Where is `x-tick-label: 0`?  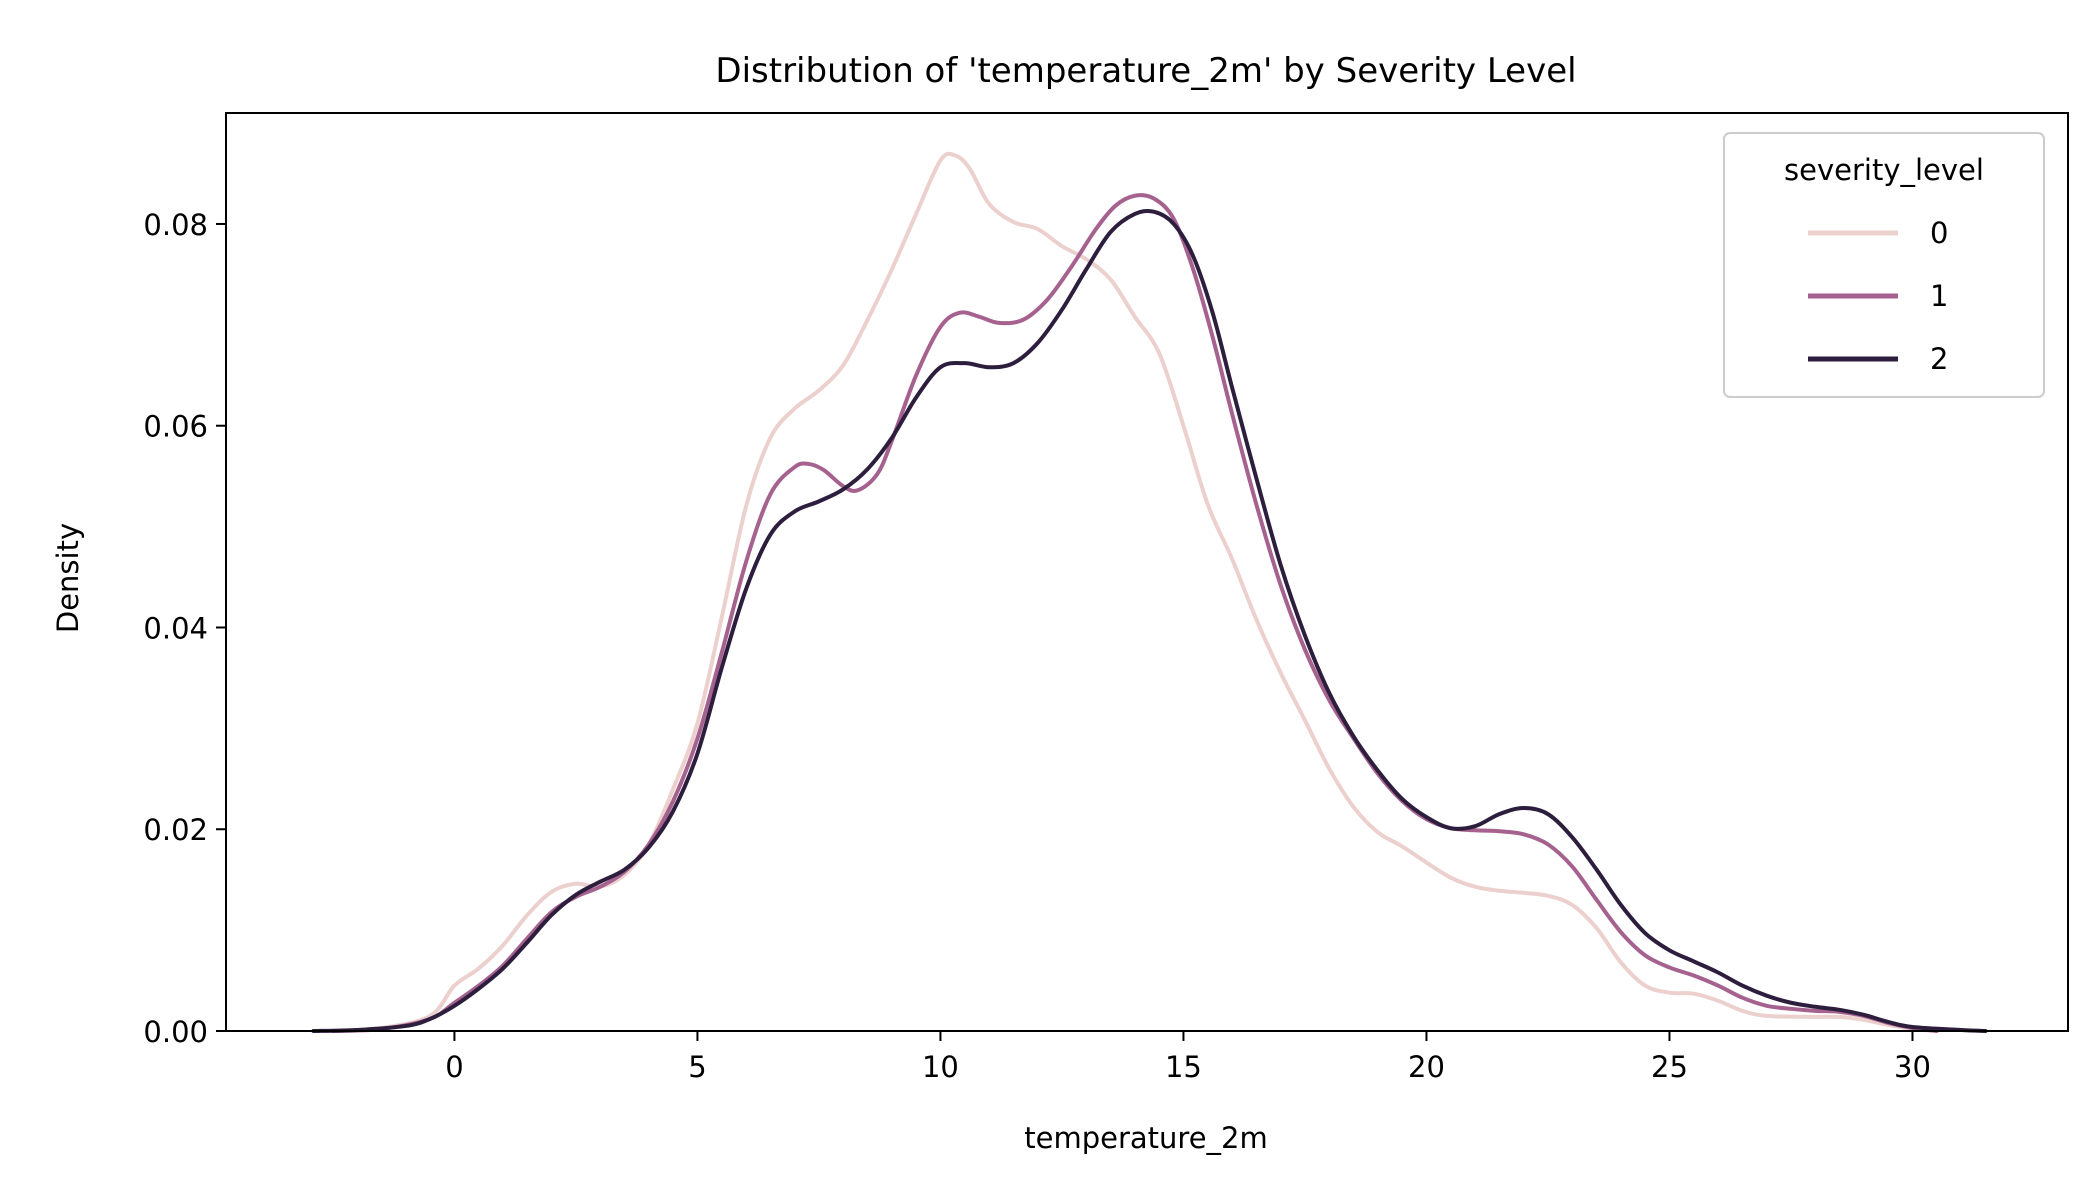
x-tick-label: 0 is located at coordinates (454, 1067).